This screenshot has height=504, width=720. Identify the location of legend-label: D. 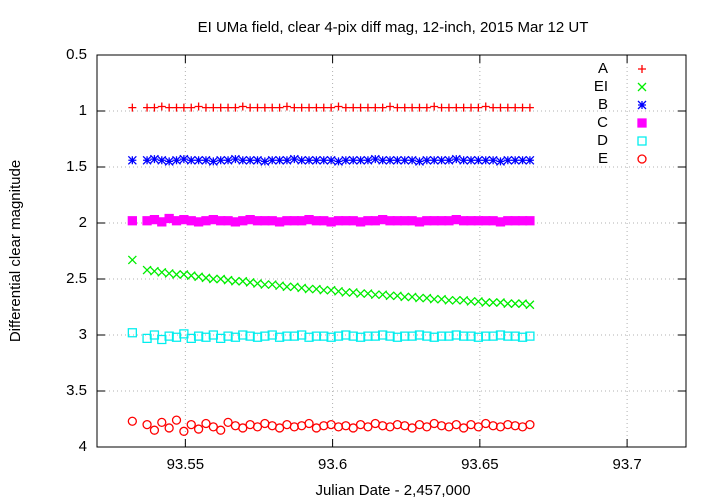
(602, 140).